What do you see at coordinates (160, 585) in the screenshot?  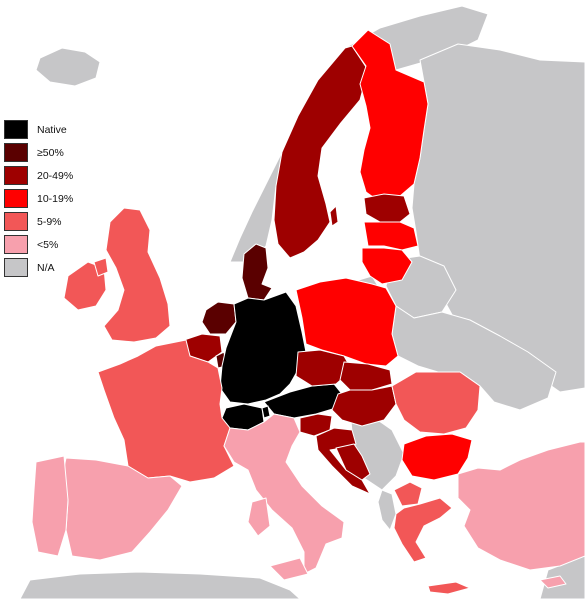 I see `north-africa` at bounding box center [160, 585].